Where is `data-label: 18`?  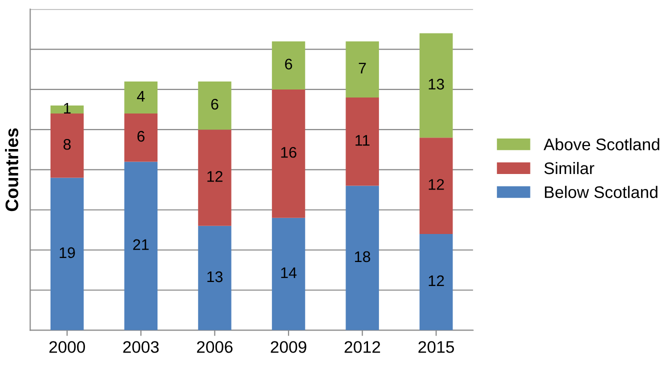 data-label: 18 is located at coordinates (362, 256).